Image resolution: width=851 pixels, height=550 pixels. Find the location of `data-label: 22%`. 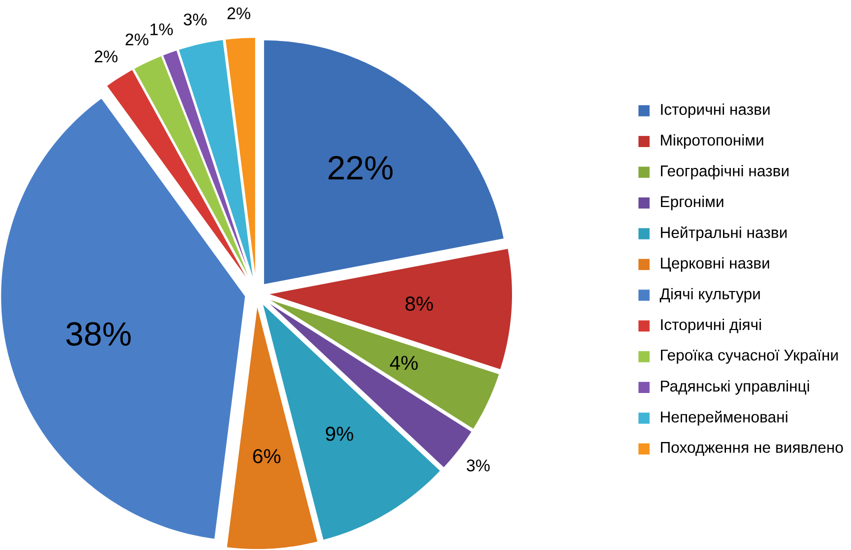

data-label: 22% is located at coordinates (360, 168).